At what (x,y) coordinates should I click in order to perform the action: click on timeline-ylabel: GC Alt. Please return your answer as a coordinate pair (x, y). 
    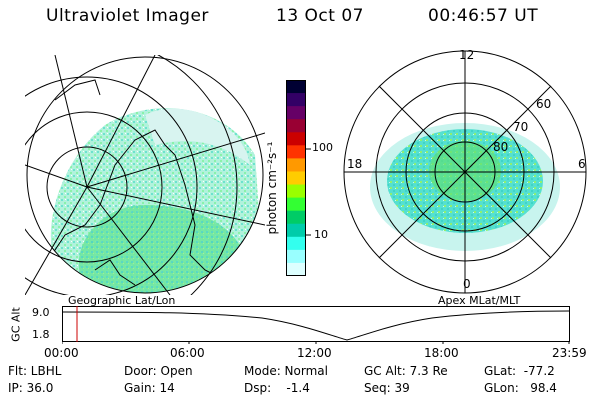
    Looking at the image, I should click on (16, 324).